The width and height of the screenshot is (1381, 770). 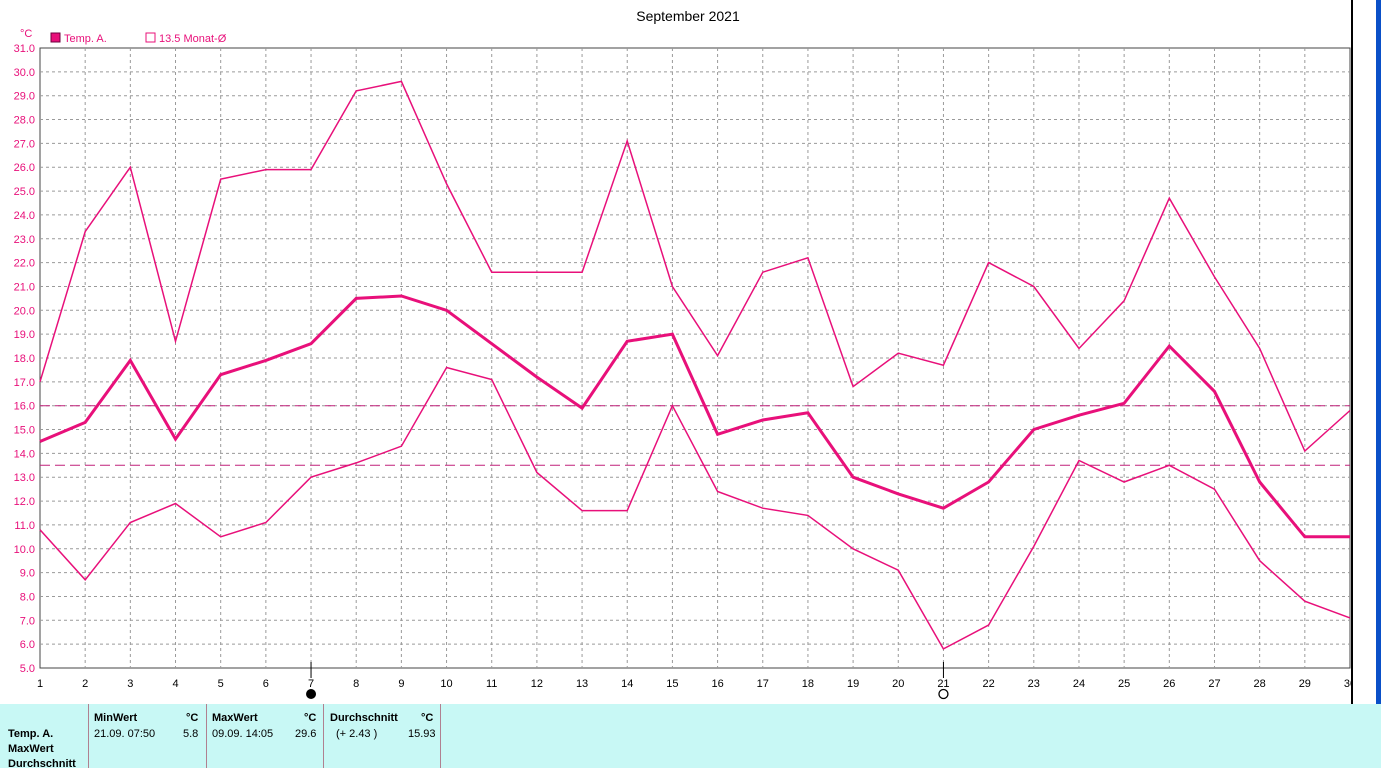 What do you see at coordinates (441, 736) in the screenshot?
I see `stats-col-end` at bounding box center [441, 736].